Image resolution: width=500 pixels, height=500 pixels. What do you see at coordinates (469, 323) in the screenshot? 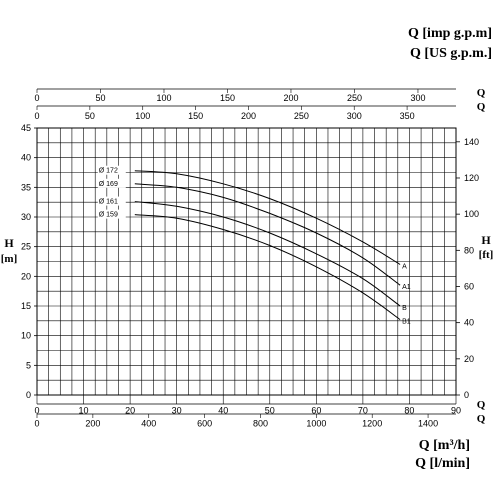
I see `right-axis-tick-label: 40` at bounding box center [469, 323].